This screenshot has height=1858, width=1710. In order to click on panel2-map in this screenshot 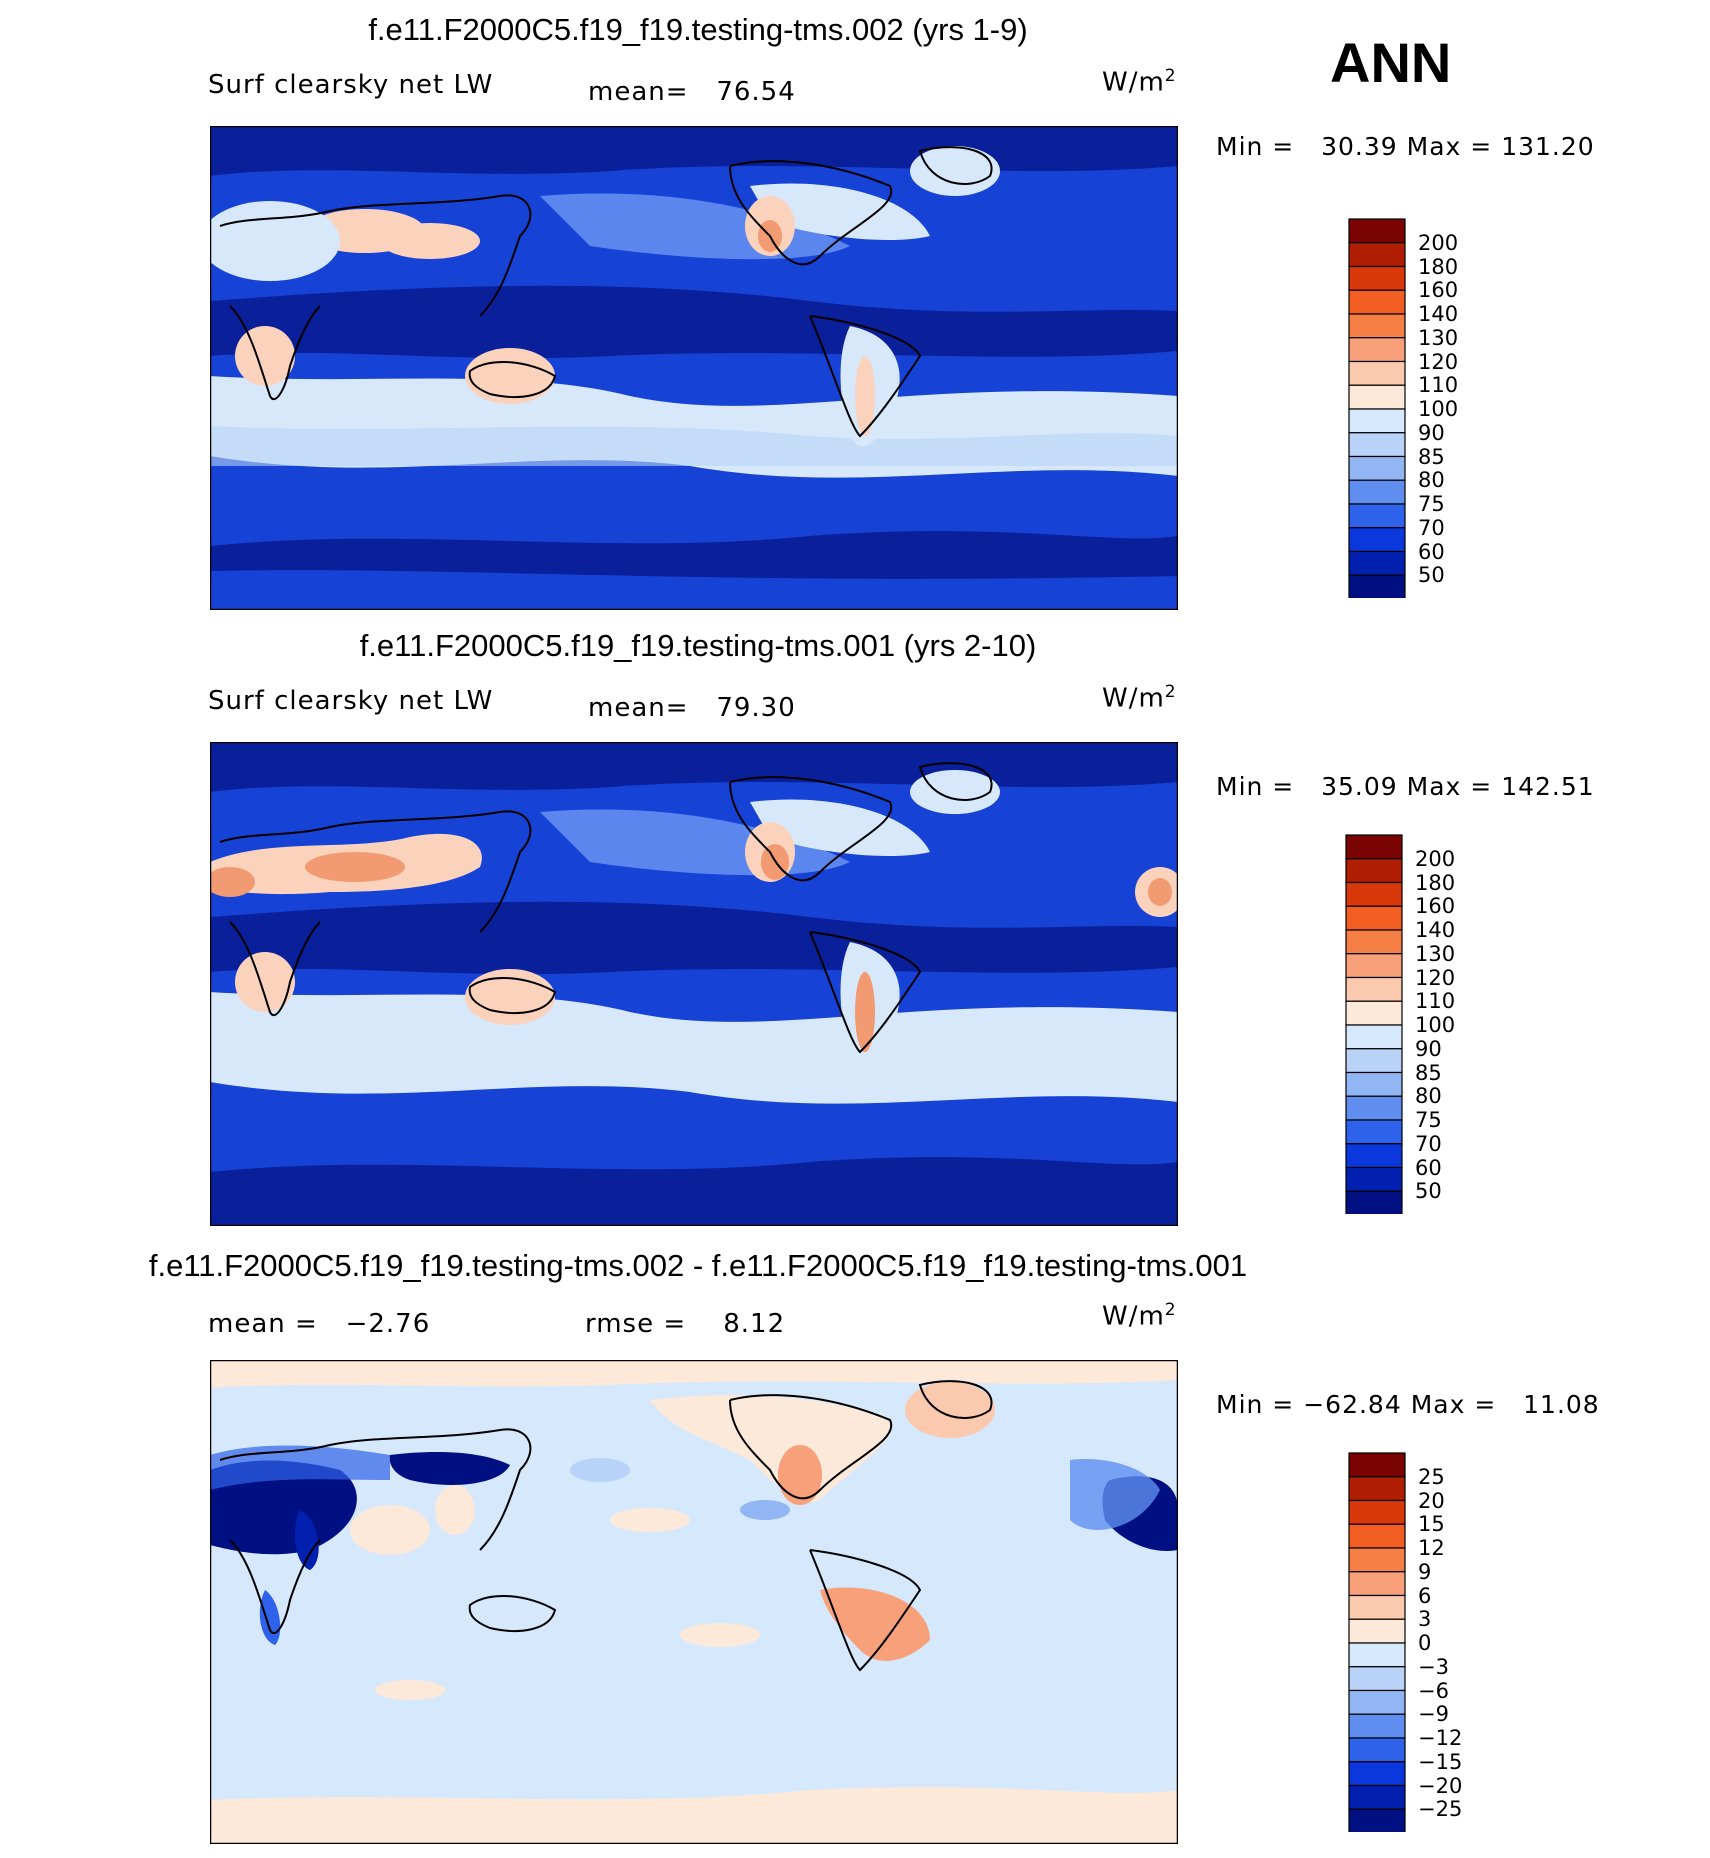, I will do `click(694, 984)`.